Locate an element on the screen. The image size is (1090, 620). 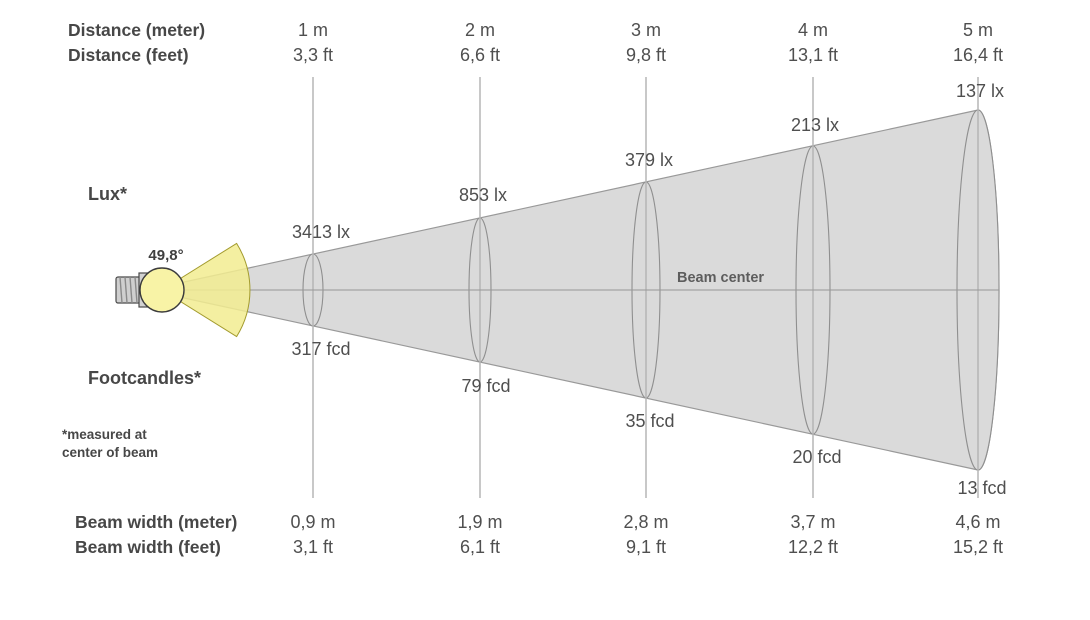
lux-value-1: 3413 lx is located at coordinates (321, 232).